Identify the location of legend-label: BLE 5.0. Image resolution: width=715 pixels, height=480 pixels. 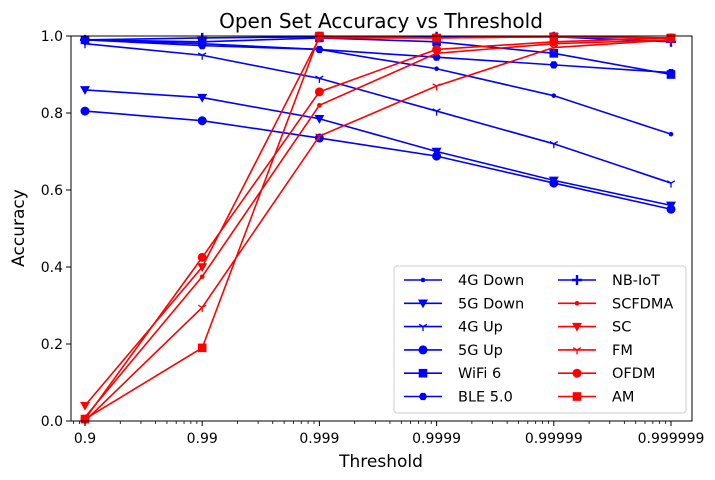
(485, 398).